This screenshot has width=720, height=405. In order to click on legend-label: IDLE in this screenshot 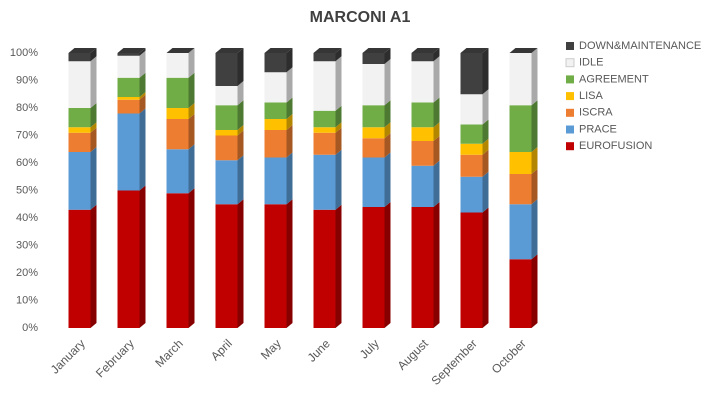, I will do `click(591, 63)`.